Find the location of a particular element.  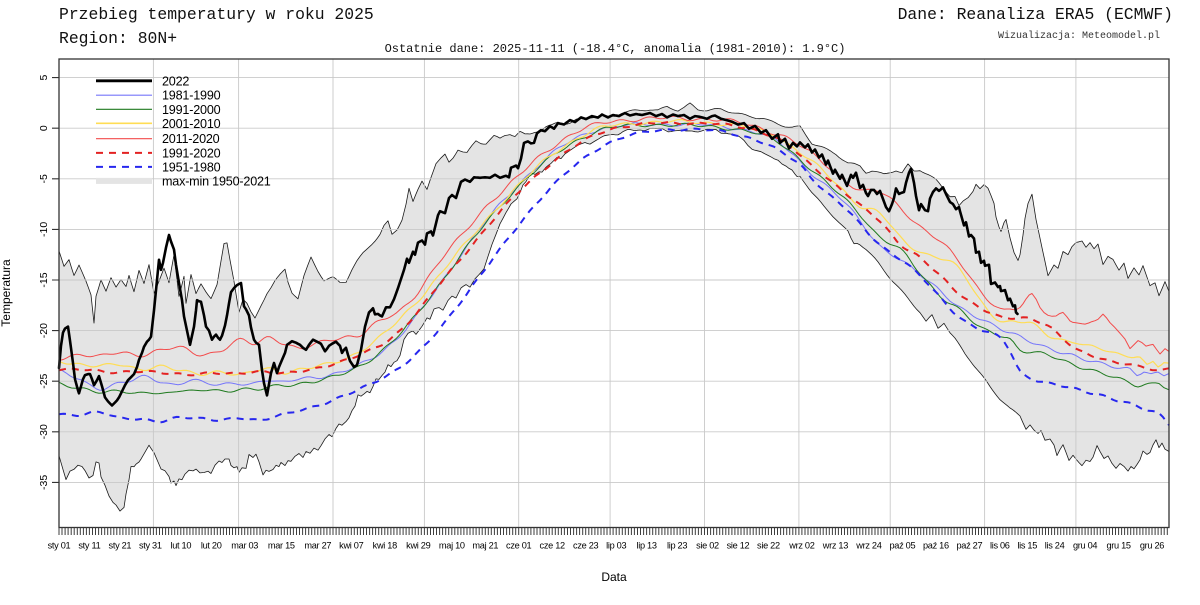

svg-text: max-min 1950-2021 is located at coordinates (216, 181).